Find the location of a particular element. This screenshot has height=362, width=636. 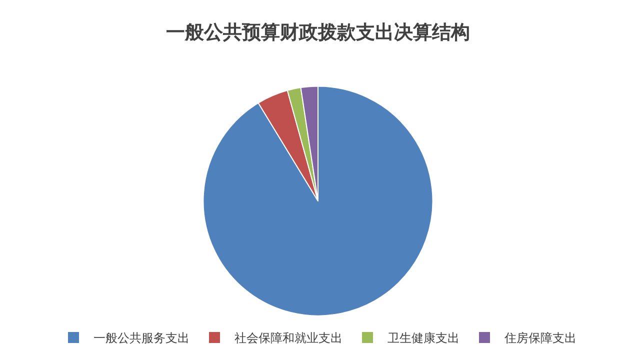

legend-label: 一般公共服务支出 is located at coordinates (142, 338).